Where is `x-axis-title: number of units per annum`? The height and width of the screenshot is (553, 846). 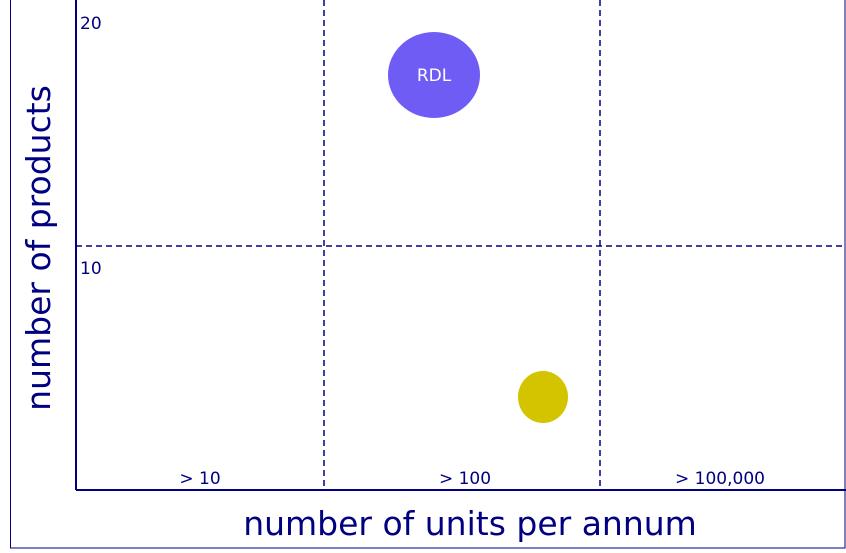
x-axis-title: number of units per annum is located at coordinates (470, 523).